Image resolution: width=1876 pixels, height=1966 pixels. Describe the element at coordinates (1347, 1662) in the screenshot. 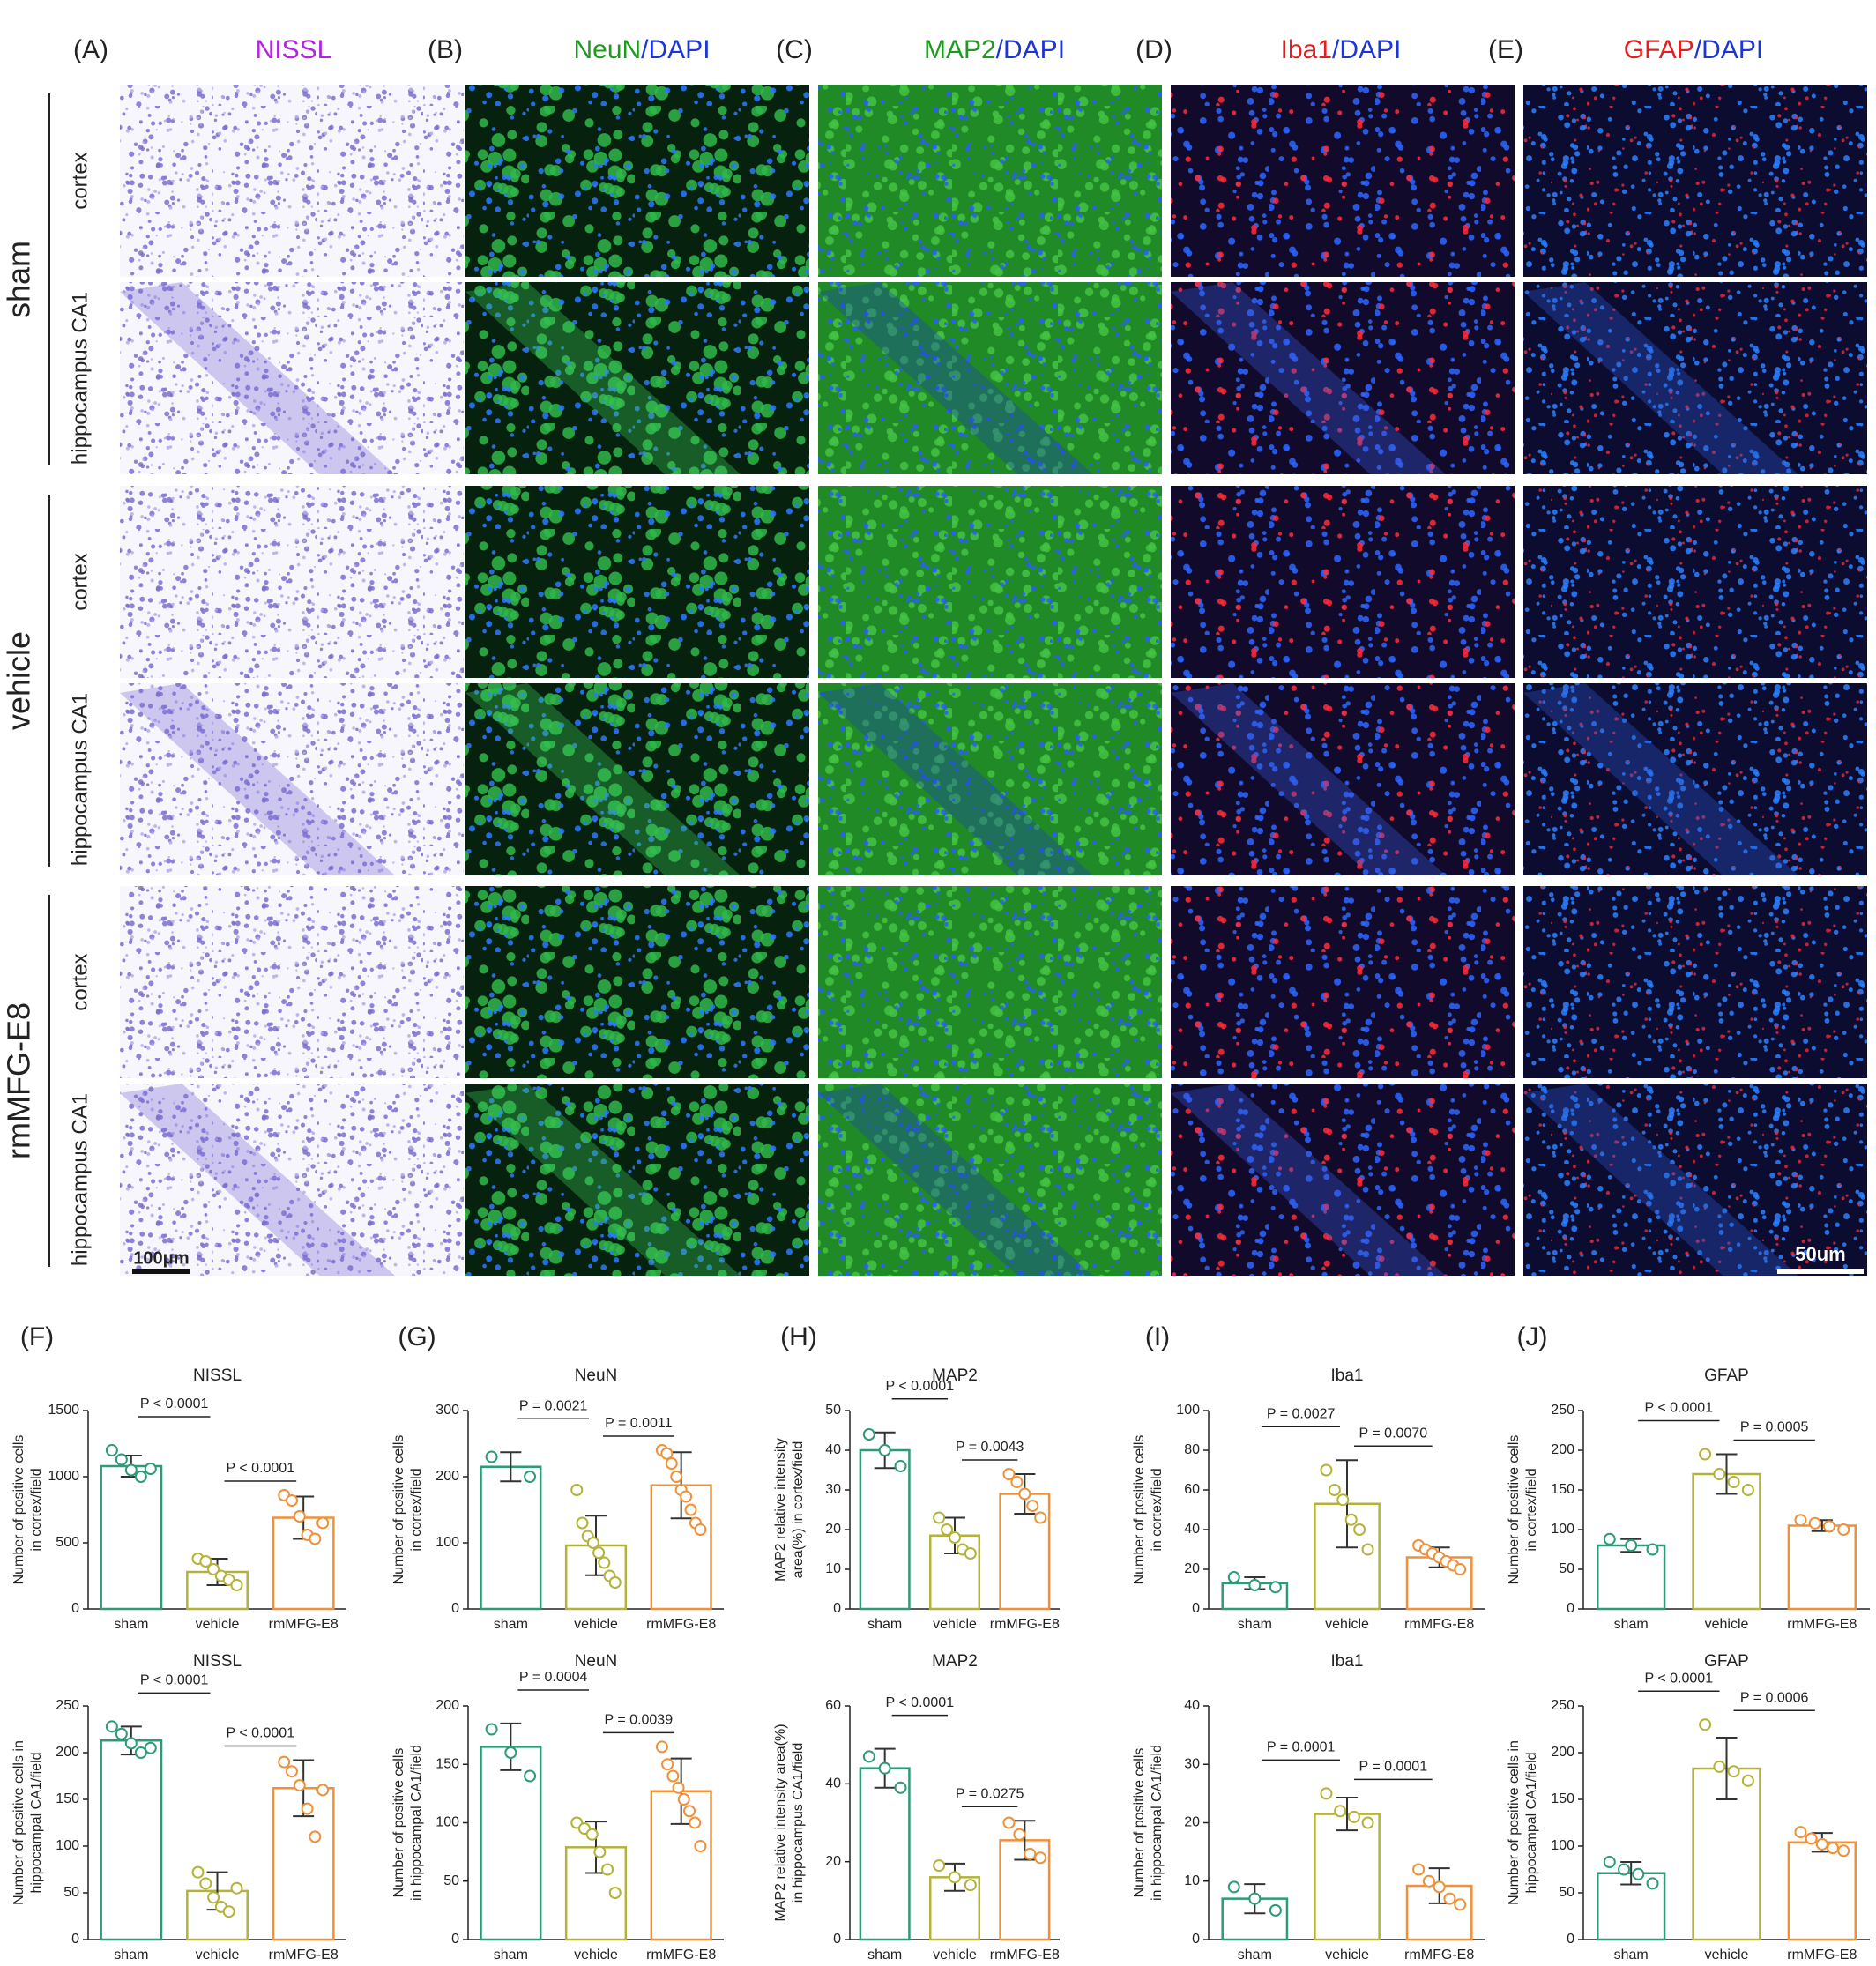

I see `chart-title: Iba1` at that location.